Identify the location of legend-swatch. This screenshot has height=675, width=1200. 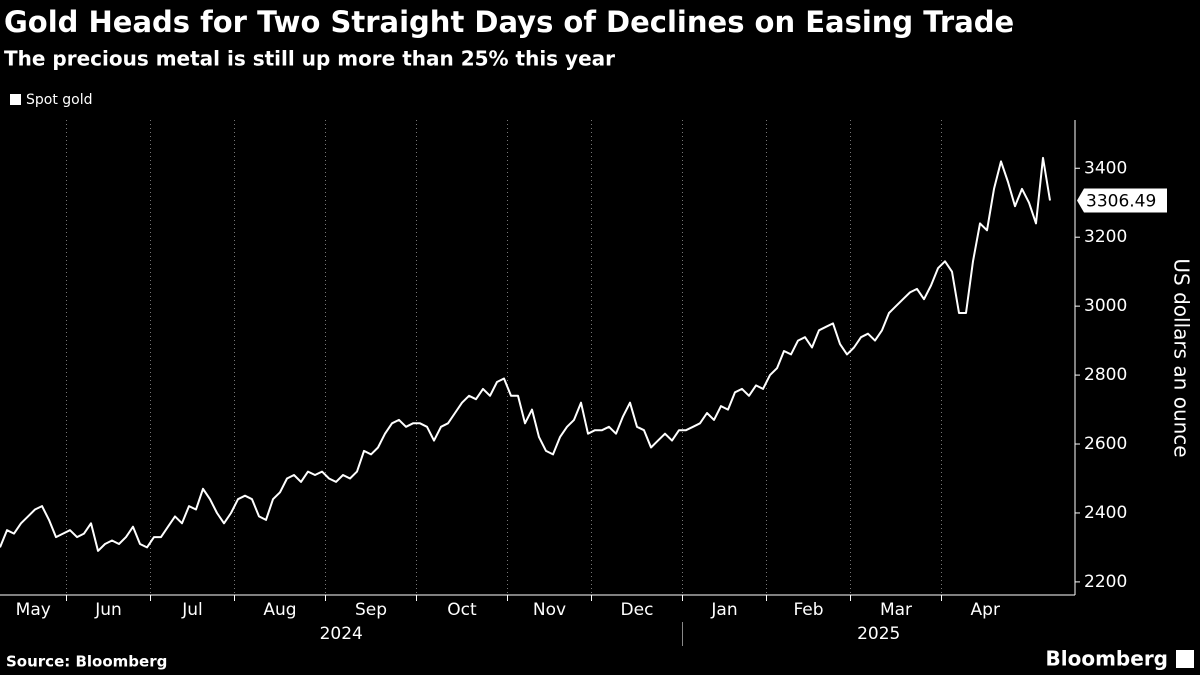
(15, 99).